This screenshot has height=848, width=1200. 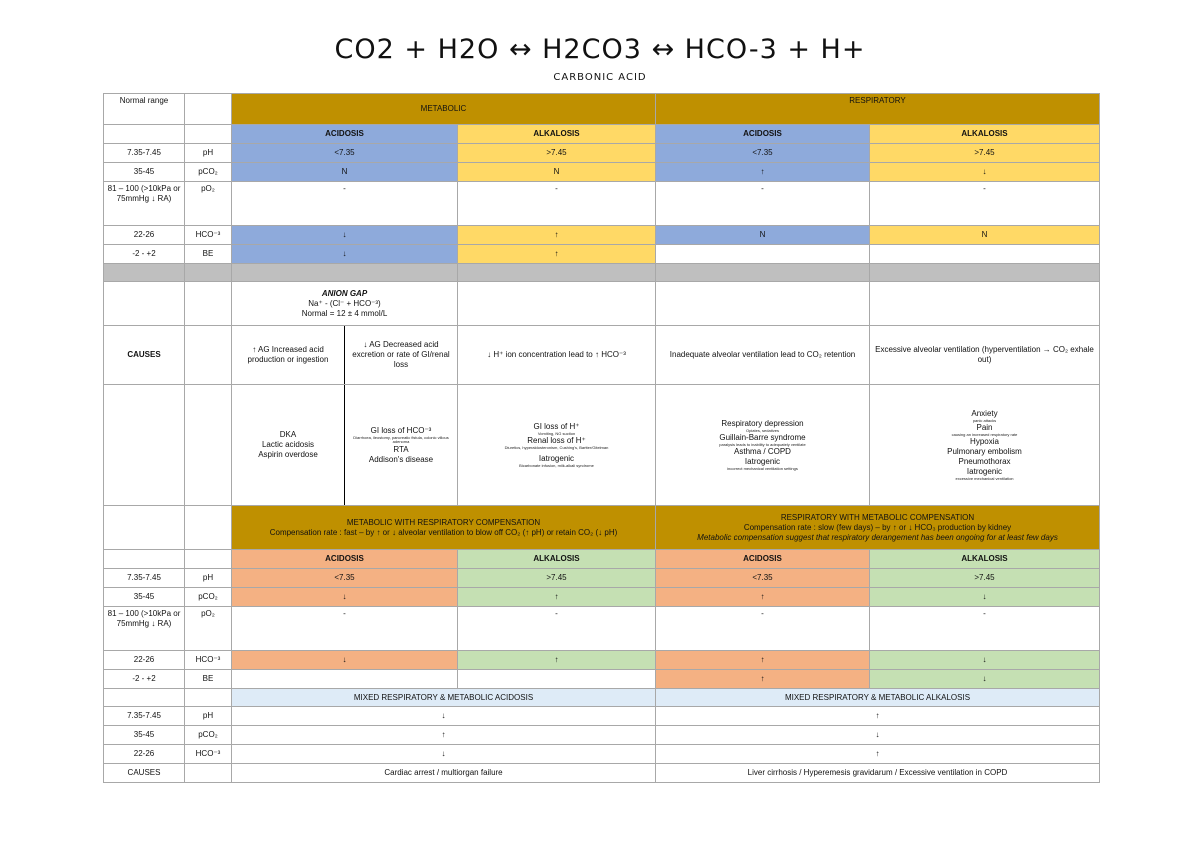 I want to click on example-addison: Addison's disease, so click(x=401, y=459).